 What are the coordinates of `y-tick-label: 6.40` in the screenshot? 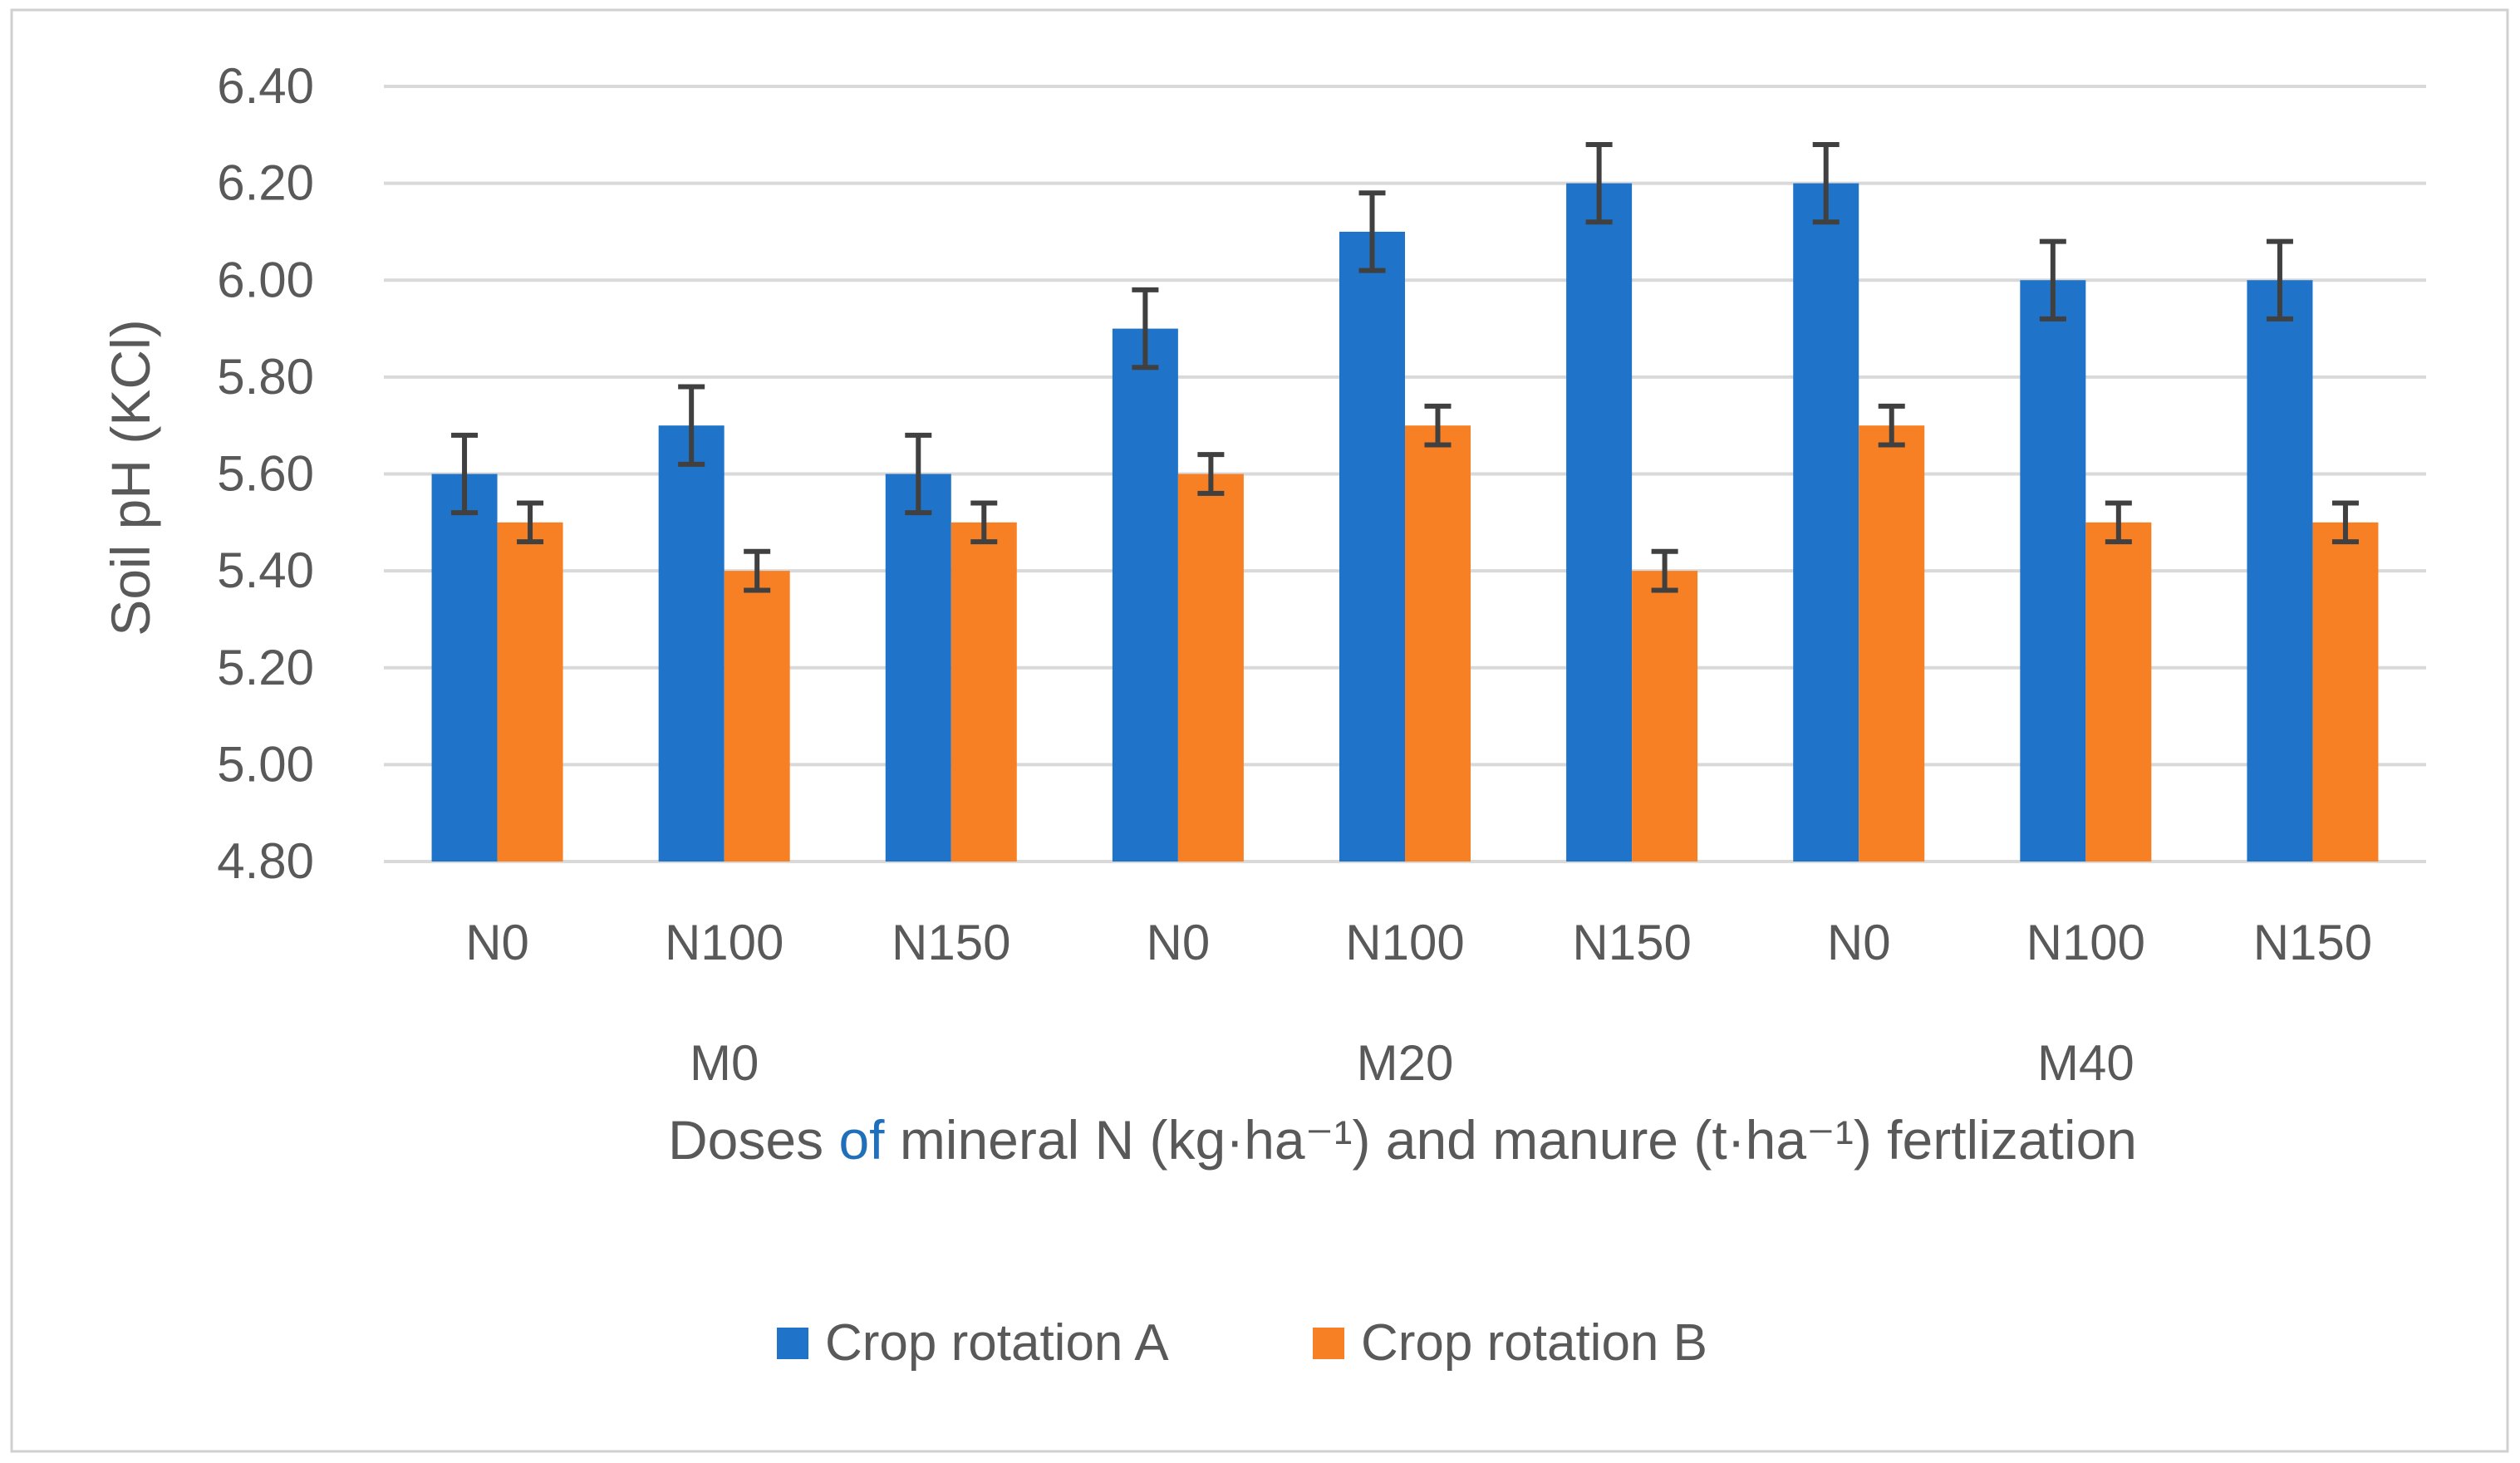 It's located at (265, 86).